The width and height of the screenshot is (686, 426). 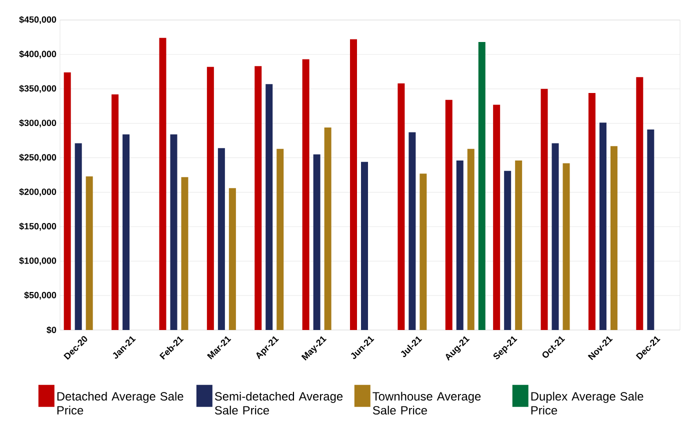 I want to click on y-tick-label: $100,000, so click(x=37, y=261).